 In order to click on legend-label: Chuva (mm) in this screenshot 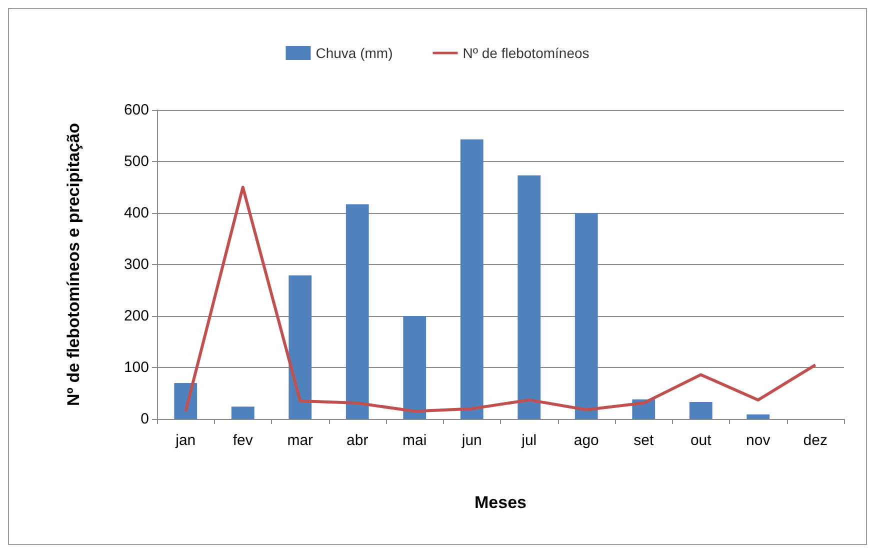, I will do `click(354, 53)`.